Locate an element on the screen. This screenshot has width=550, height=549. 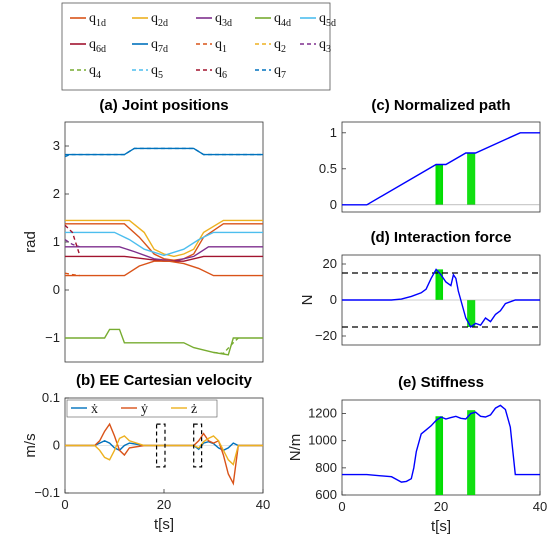
ytick-label-d: 20 is located at coordinates (330, 263).